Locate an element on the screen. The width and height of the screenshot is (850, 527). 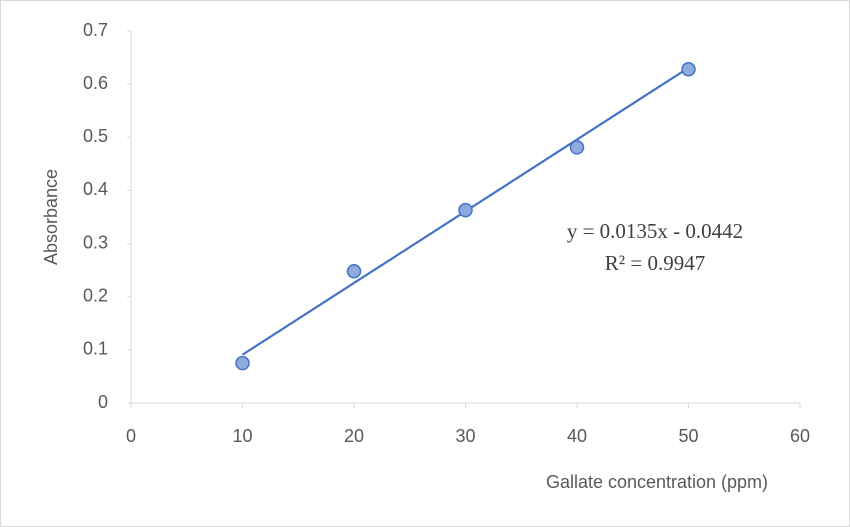
x-tick-label: 30 is located at coordinates (465, 436).